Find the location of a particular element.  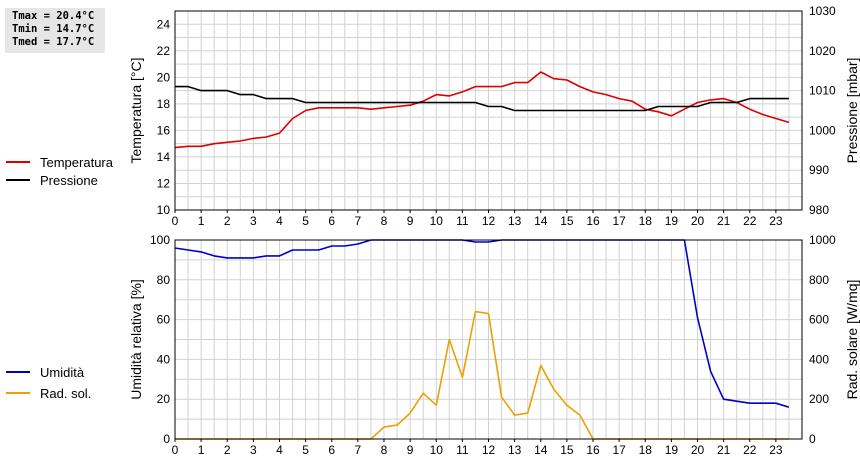

legend-item-temperatura: Temperatura is located at coordinates (59, 162).